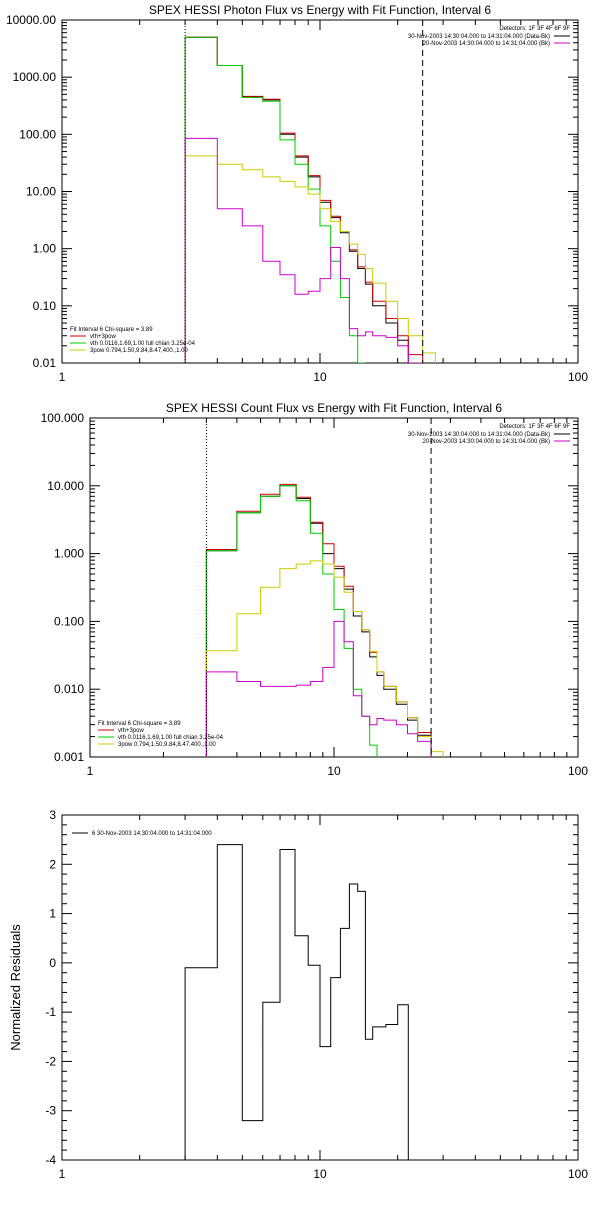 The width and height of the screenshot is (600, 1205). I want to click on y-tick-label: 0, so click(52, 963).